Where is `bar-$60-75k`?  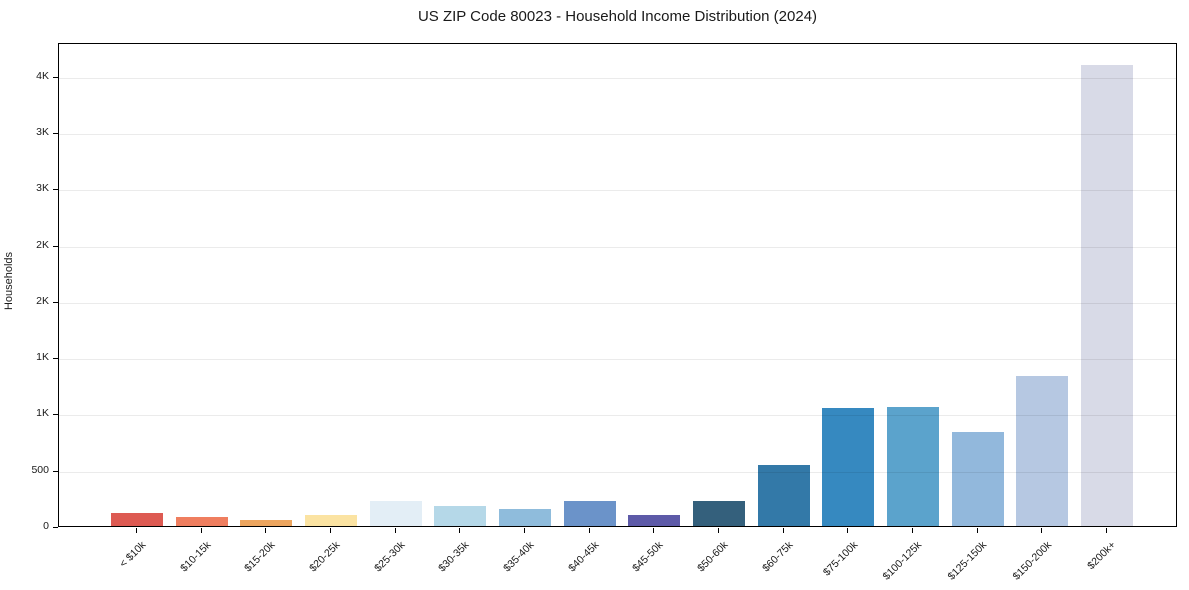
bar-$60-75k is located at coordinates (783, 495).